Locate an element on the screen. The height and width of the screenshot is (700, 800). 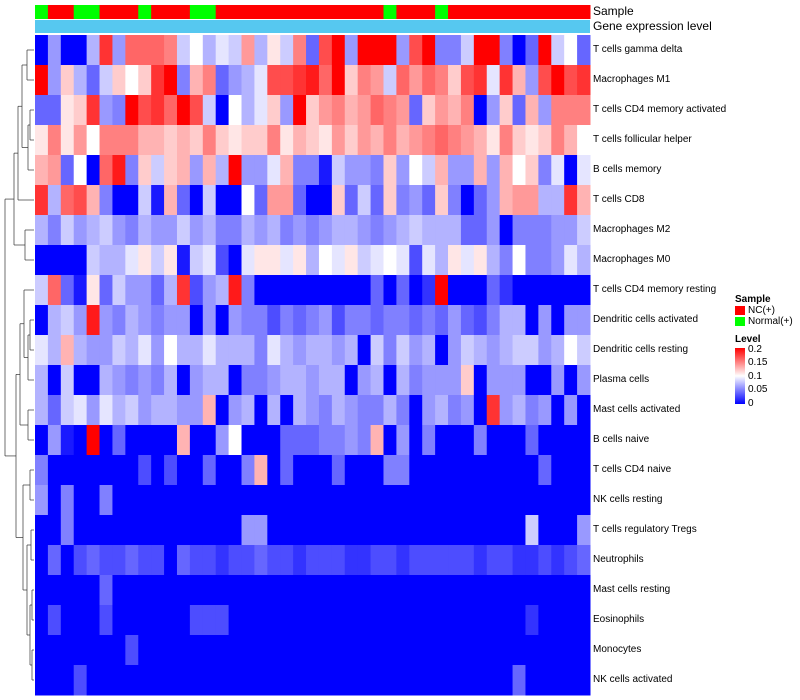
row-dendrogram is located at coordinates (19, 365).